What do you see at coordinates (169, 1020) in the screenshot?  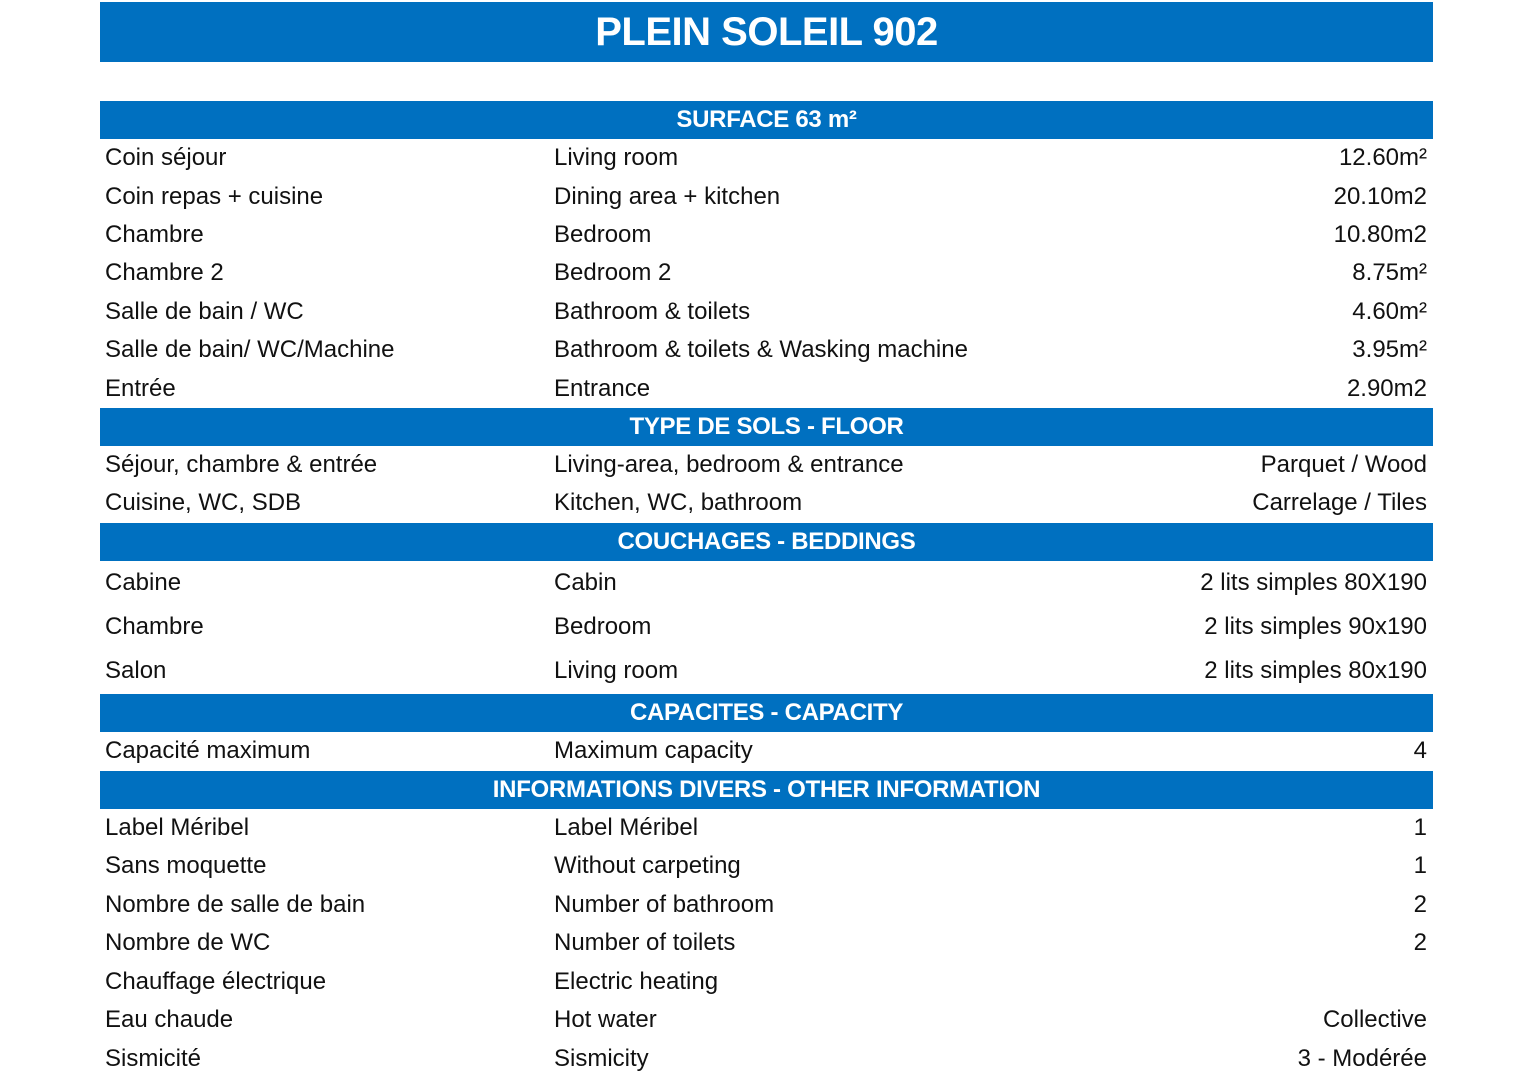 I see `label-fr: Eau chaude` at bounding box center [169, 1020].